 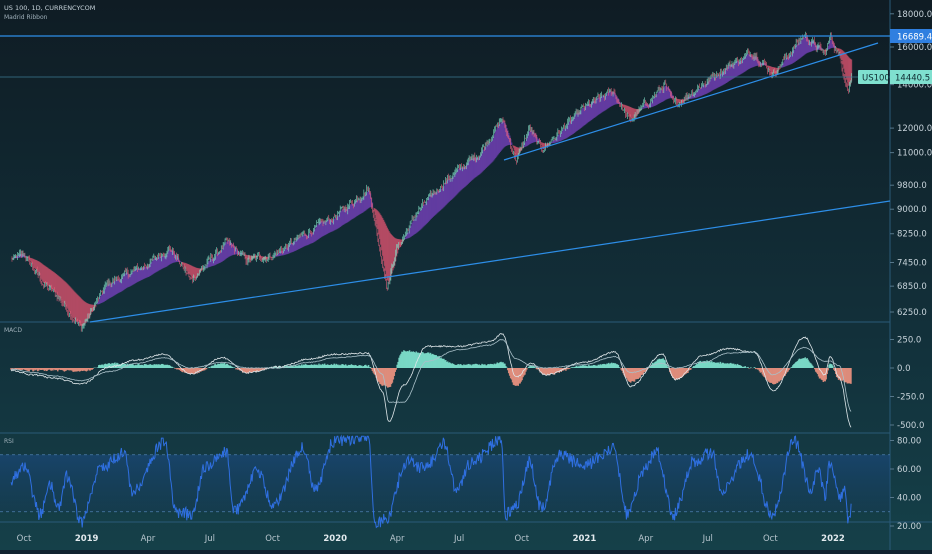 I want to click on rsi-band, so click(x=445, y=483).